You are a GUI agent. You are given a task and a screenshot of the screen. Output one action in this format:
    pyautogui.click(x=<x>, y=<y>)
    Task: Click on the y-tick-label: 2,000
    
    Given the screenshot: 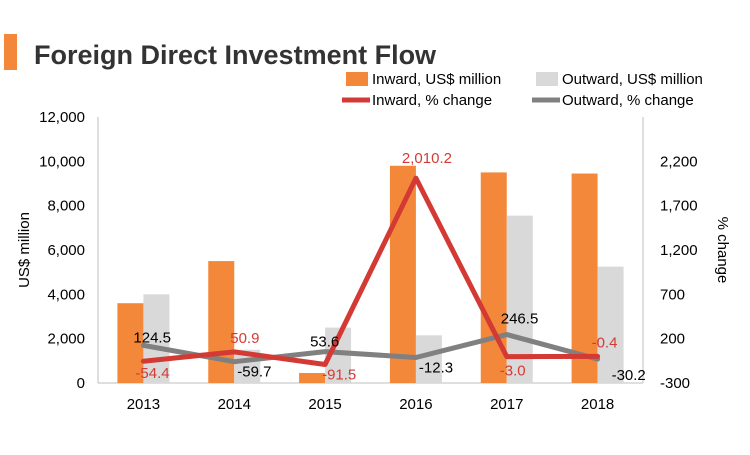 What is the action you would take?
    pyautogui.click(x=66, y=339)
    